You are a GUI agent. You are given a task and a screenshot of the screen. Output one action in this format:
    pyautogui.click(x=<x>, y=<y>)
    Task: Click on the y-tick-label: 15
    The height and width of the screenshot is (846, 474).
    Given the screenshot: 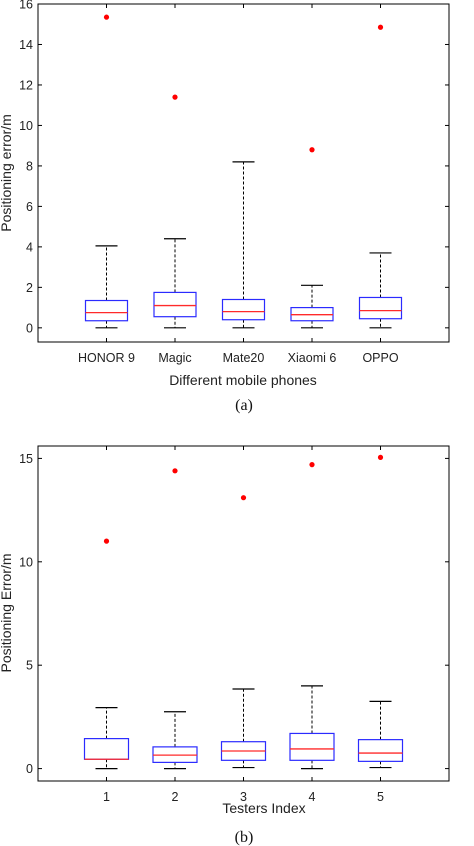 What is the action you would take?
    pyautogui.click(x=26, y=459)
    